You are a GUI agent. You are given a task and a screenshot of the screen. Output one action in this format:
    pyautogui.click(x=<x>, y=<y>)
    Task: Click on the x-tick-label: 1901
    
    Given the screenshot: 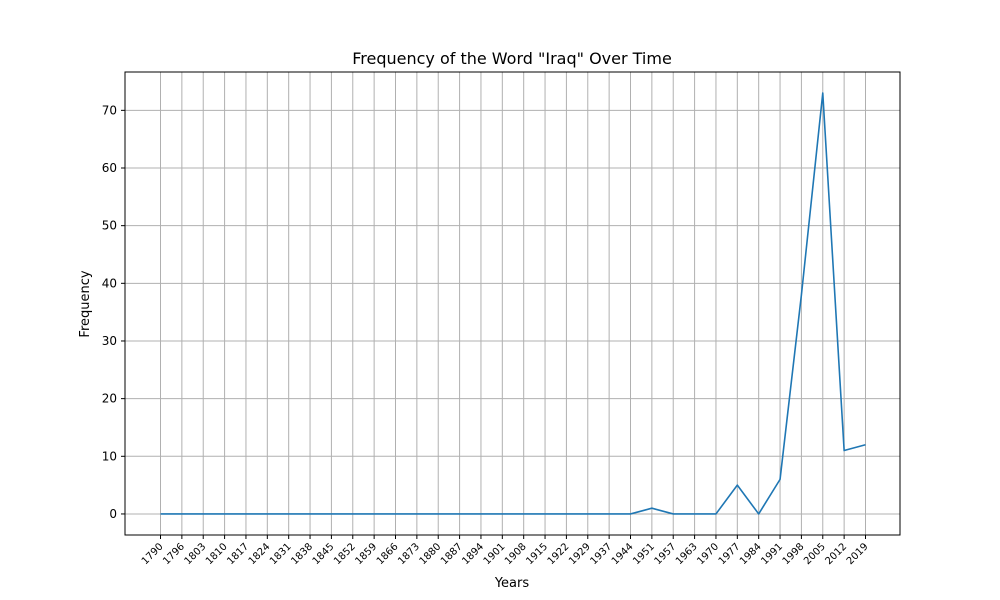 What is the action you would take?
    pyautogui.click(x=495, y=554)
    